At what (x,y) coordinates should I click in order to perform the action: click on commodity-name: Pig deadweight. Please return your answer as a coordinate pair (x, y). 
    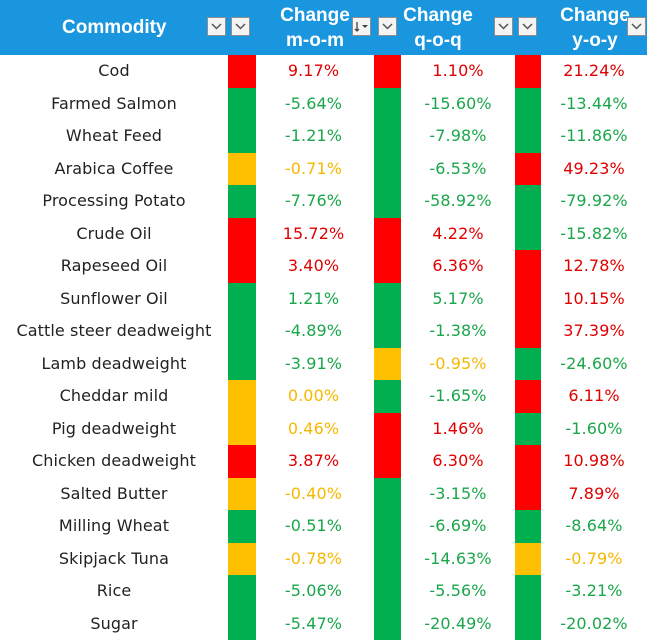
    Looking at the image, I should click on (114, 428).